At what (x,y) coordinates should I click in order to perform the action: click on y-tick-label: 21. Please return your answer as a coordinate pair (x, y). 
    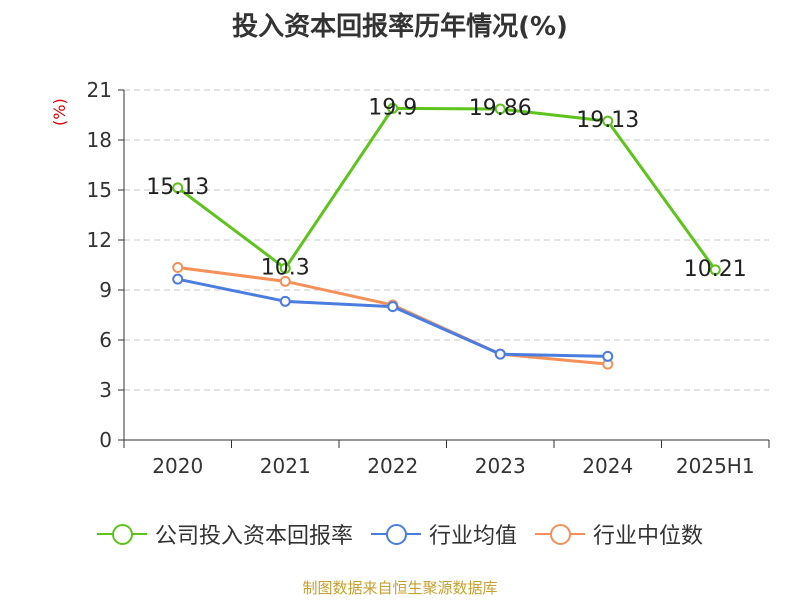
    Looking at the image, I should click on (99, 90).